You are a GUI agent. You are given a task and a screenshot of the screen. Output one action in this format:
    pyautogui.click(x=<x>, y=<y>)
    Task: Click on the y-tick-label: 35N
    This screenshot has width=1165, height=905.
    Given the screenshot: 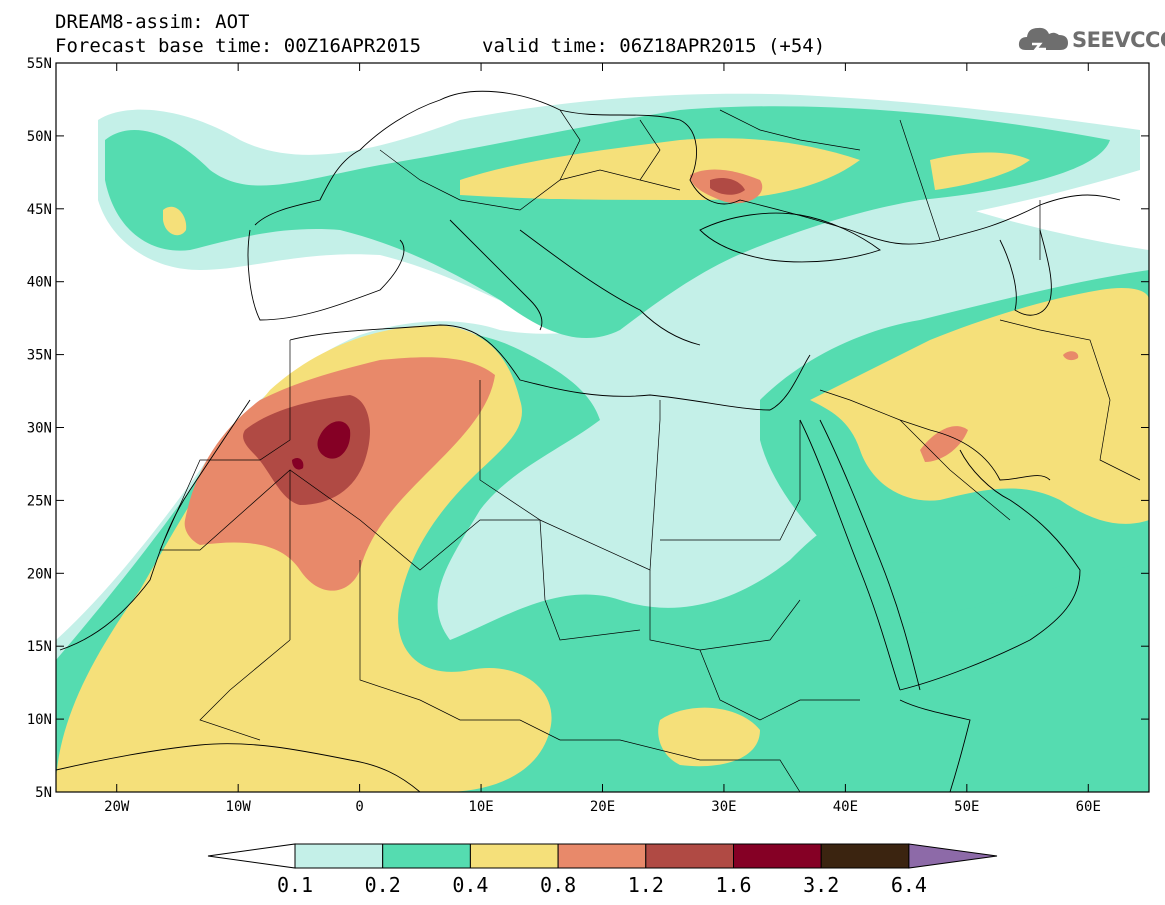 What is the action you would take?
    pyautogui.click(x=39, y=356)
    